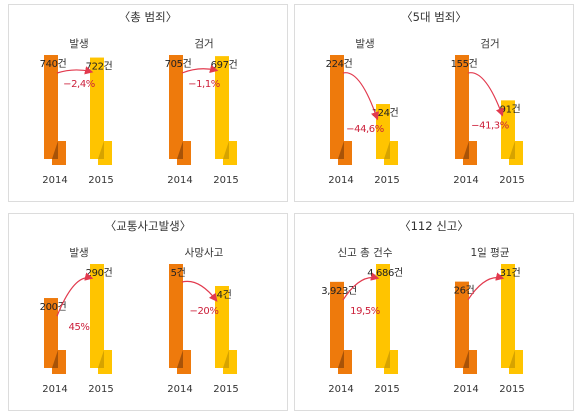 The width and height of the screenshot is (580, 420). Describe the element at coordinates (148, 226) in the screenshot. I see `panel-title: 〈교통사고발생〉` at that location.